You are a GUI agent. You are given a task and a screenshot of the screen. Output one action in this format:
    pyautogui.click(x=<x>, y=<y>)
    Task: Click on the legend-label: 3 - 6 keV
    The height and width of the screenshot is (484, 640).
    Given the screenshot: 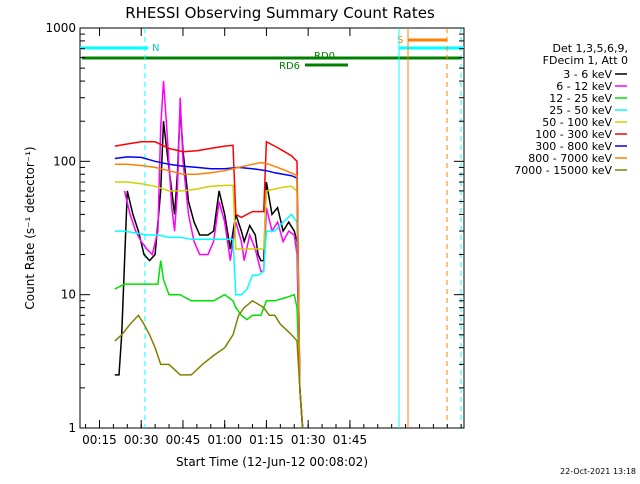 What is the action you would take?
    pyautogui.click(x=587, y=74)
    